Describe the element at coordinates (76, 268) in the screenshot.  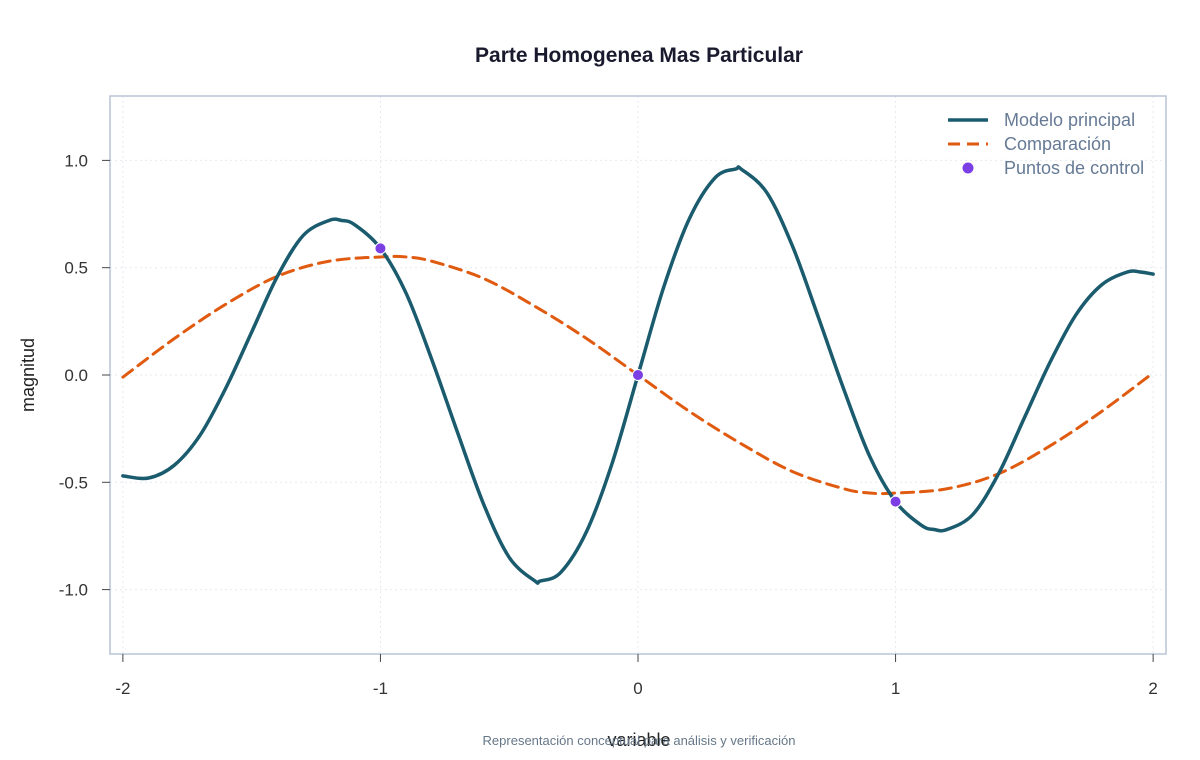
I see `y-tick-label: 0.5` at that location.